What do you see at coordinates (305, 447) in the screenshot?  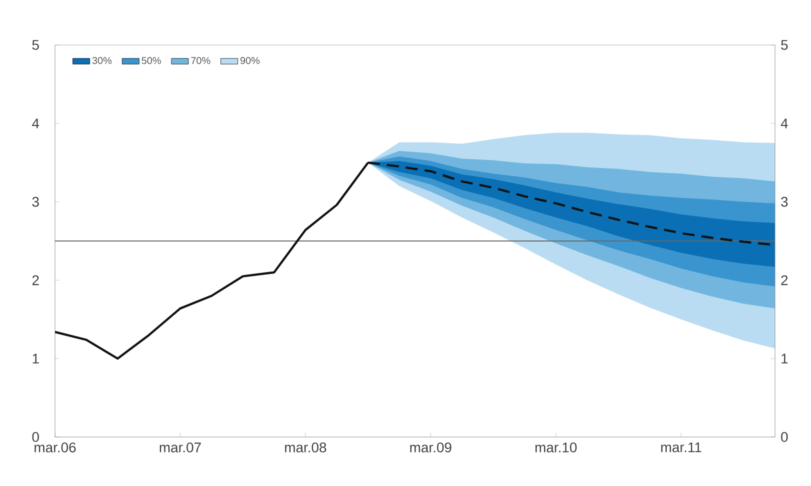 I see `x-tick-label: mar.08` at bounding box center [305, 447].